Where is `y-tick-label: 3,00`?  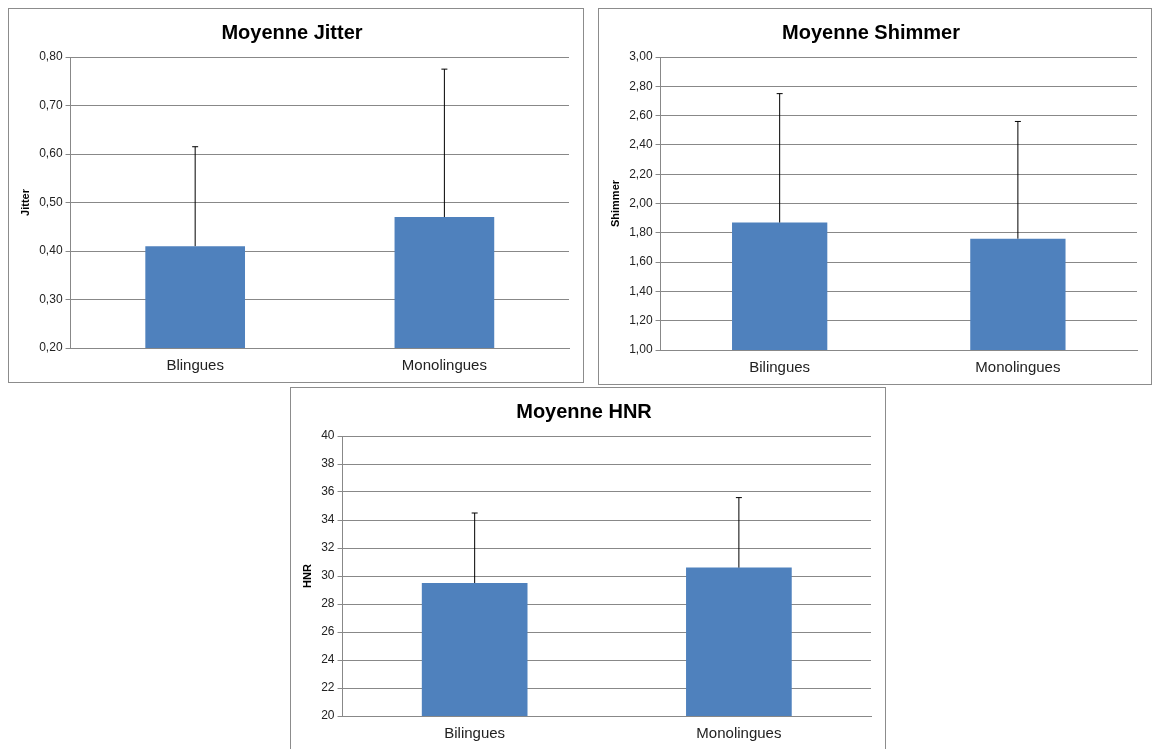 y-tick-label: 3,00 is located at coordinates (641, 56).